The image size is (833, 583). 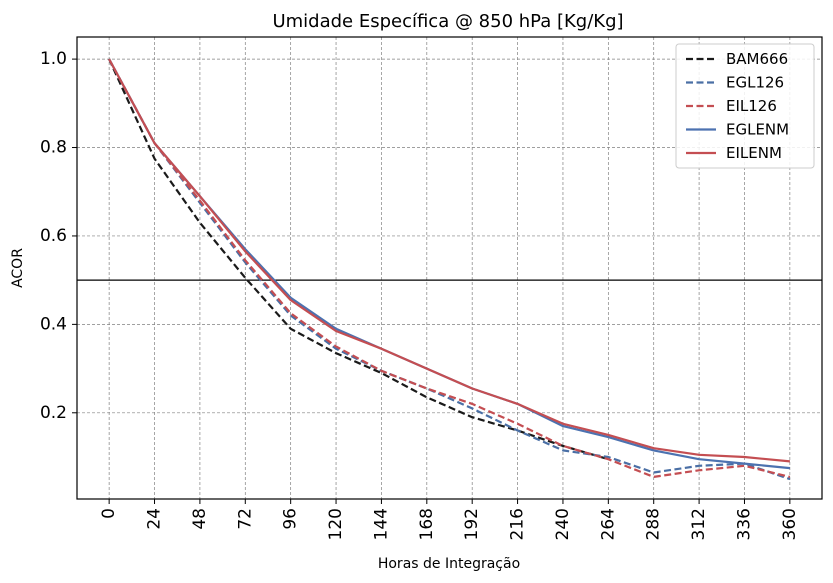 I want to click on legend-box, so click(x=745, y=106).